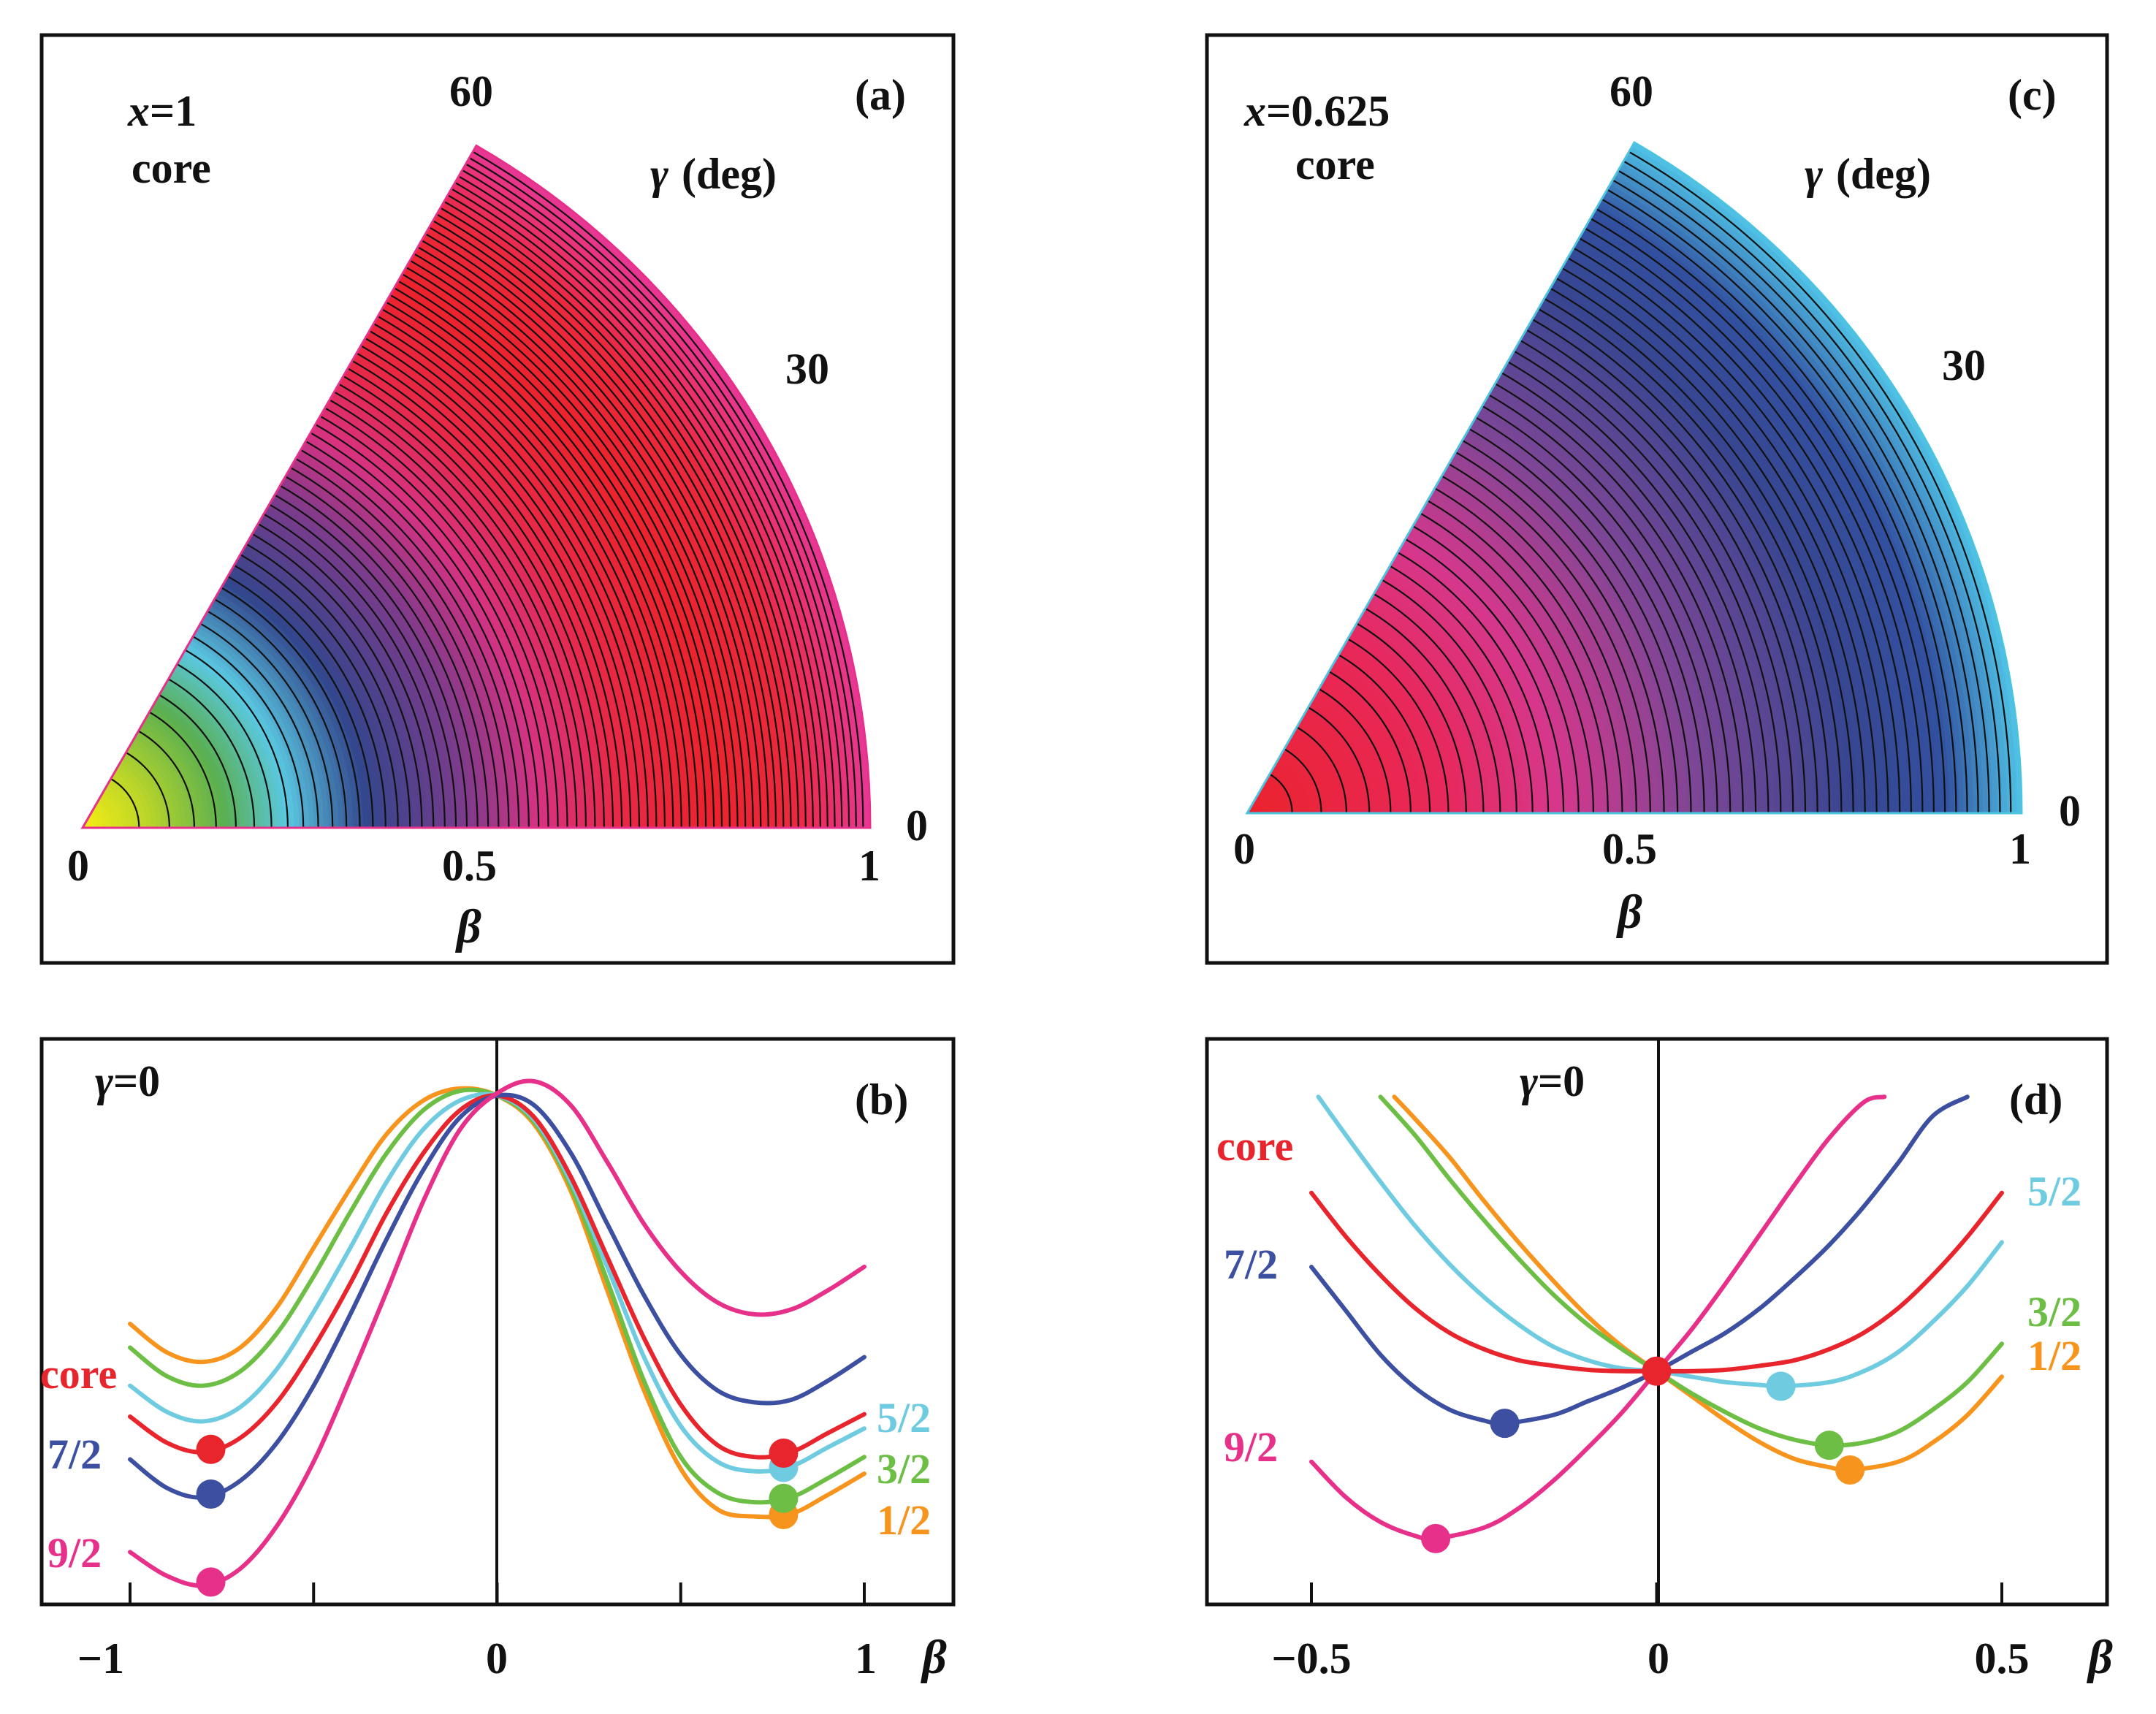 This screenshot has width=2156, height=1714. Describe the element at coordinates (1552, 1081) in the screenshot. I see `panel-d-gamma-label: γ=0` at that location.